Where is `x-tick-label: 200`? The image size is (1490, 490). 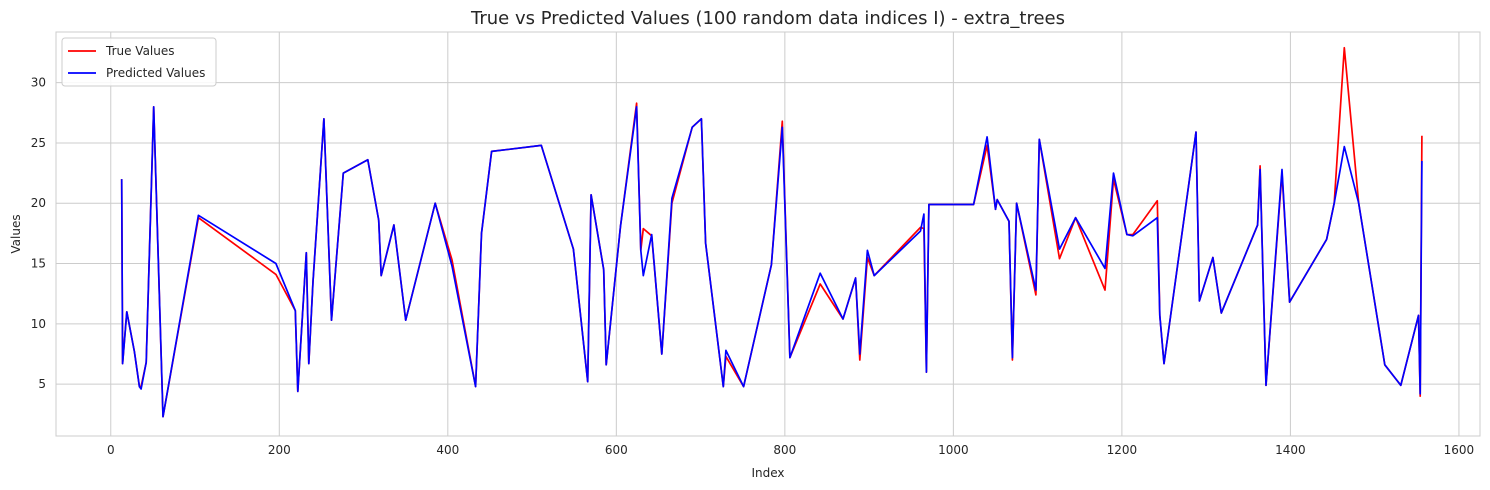 x-tick-label: 200 is located at coordinates (279, 450).